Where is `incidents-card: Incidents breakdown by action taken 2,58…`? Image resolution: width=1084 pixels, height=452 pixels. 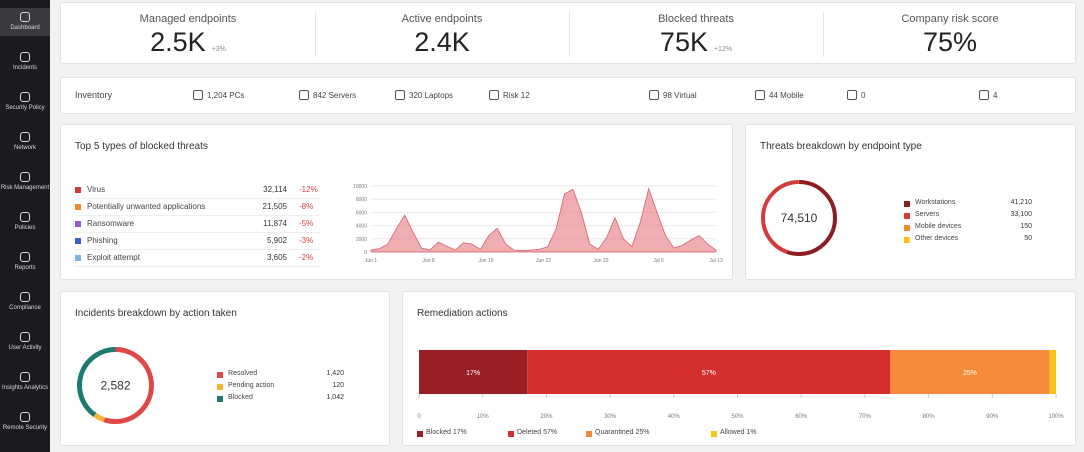
incidents-card: Incidents breakdown by action taken 2,58… is located at coordinates (225, 368).